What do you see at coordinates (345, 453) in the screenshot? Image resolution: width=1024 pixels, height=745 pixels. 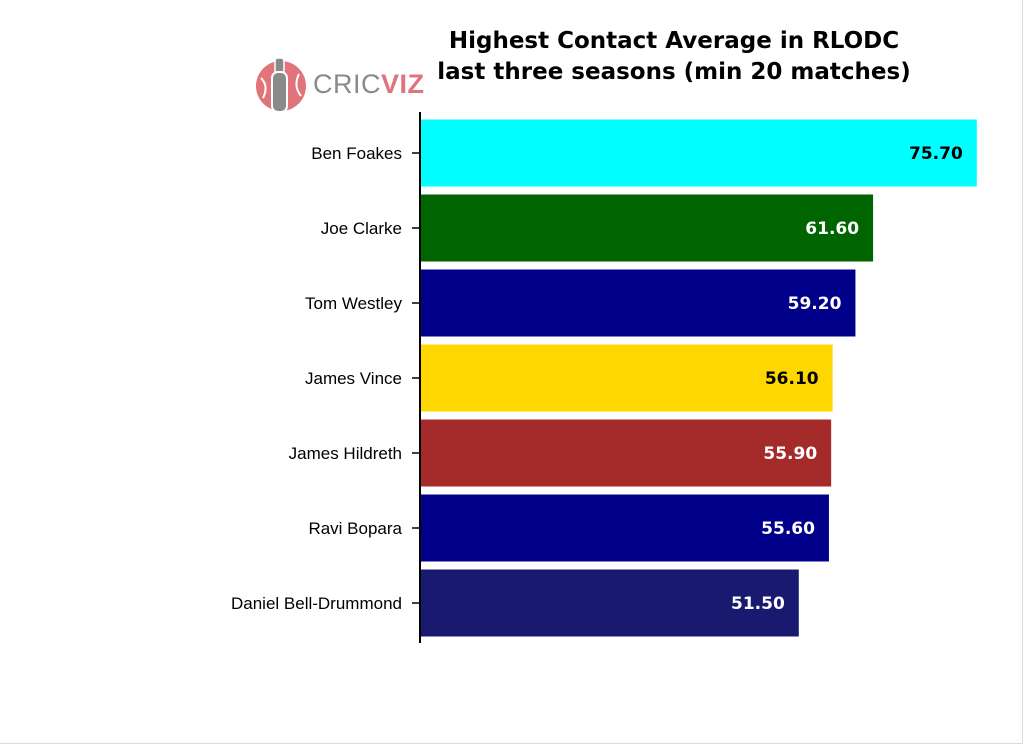 I see `category-label: James Hildreth` at bounding box center [345, 453].